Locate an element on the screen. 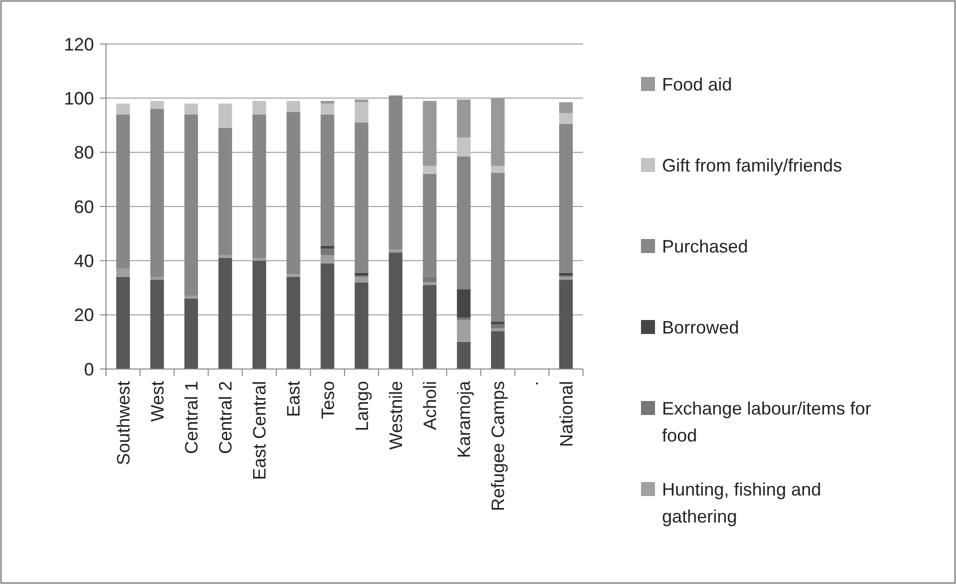 This screenshot has width=956, height=584. legend-label: Food aid is located at coordinates (697, 84).